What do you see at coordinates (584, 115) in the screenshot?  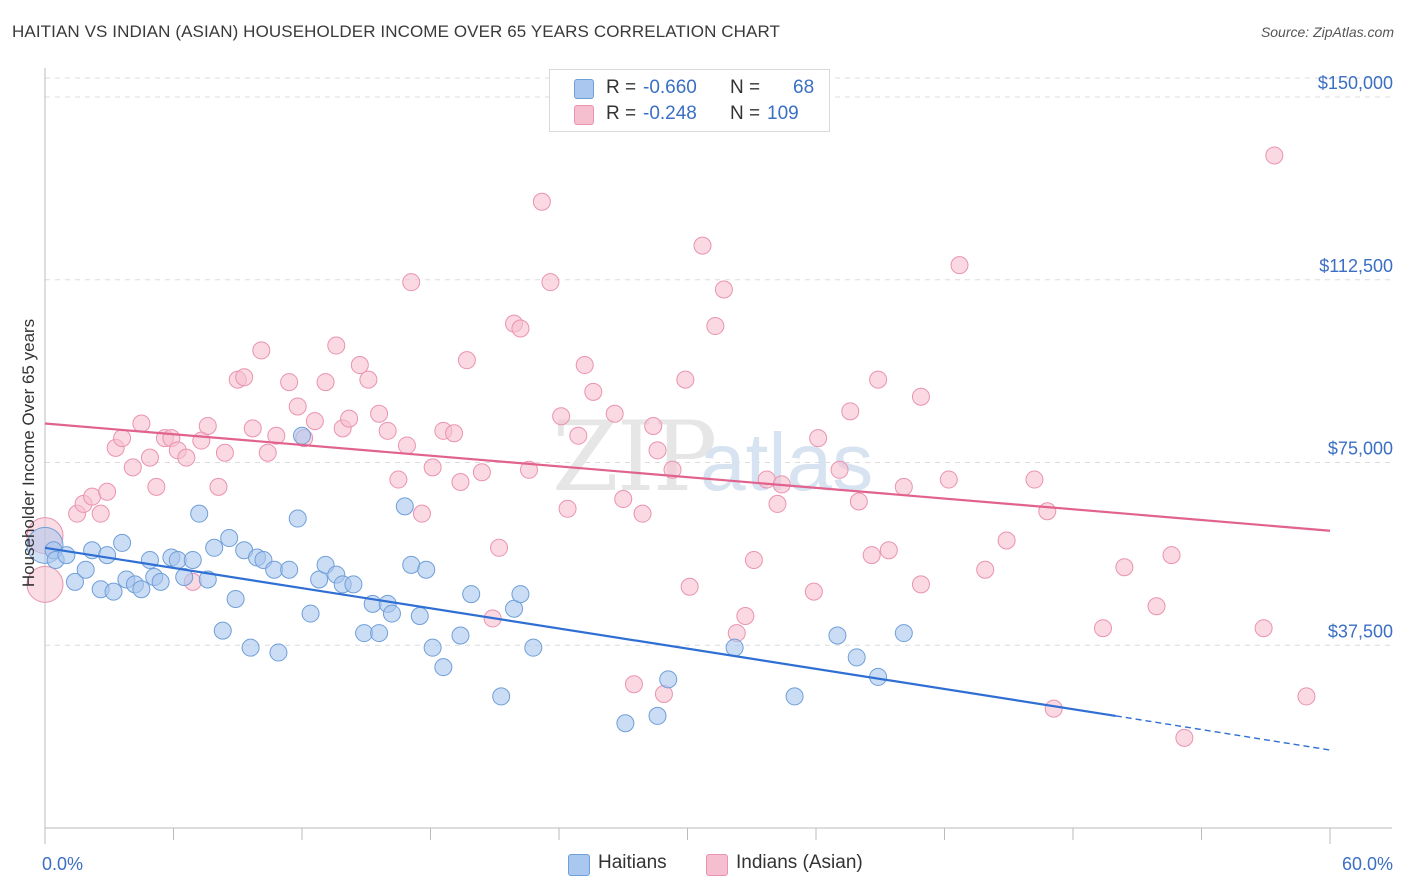 I see `indians-swatch` at bounding box center [584, 115].